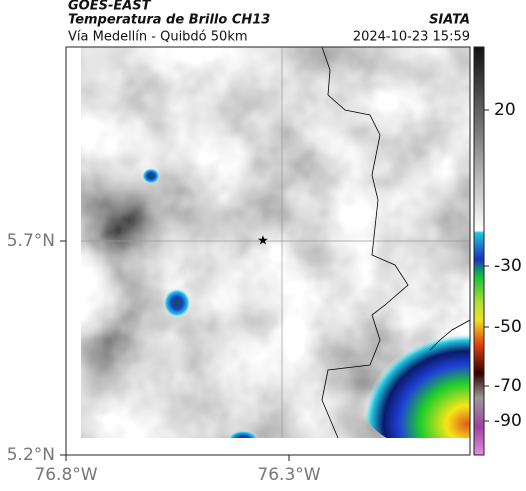 The width and height of the screenshot is (526, 491). Describe the element at coordinates (508, 266) in the screenshot. I see `colorbar-tick-label: -30` at that location.